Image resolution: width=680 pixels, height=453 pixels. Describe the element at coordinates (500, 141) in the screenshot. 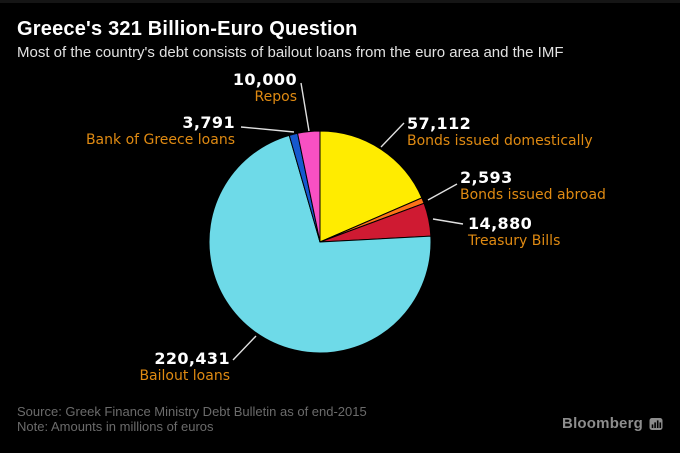

I see `callout-bonds-domestic-label: Bonds issued domestically` at that location.